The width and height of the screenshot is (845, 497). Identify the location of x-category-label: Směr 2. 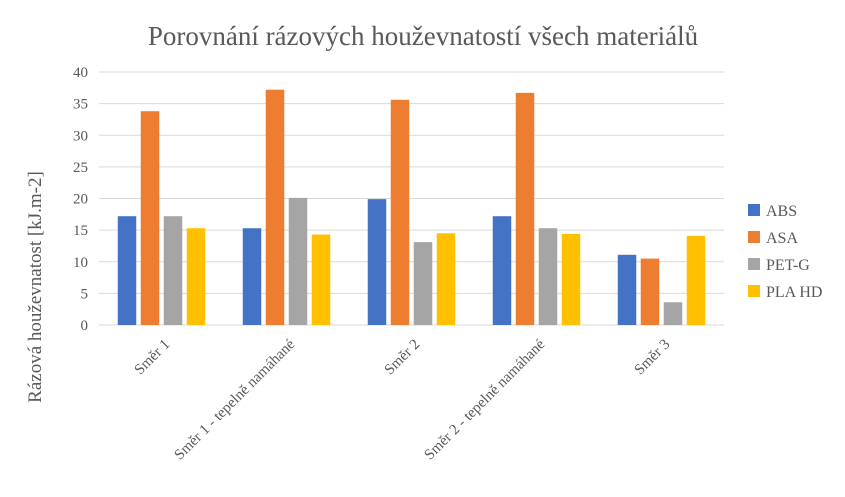
(403, 358).